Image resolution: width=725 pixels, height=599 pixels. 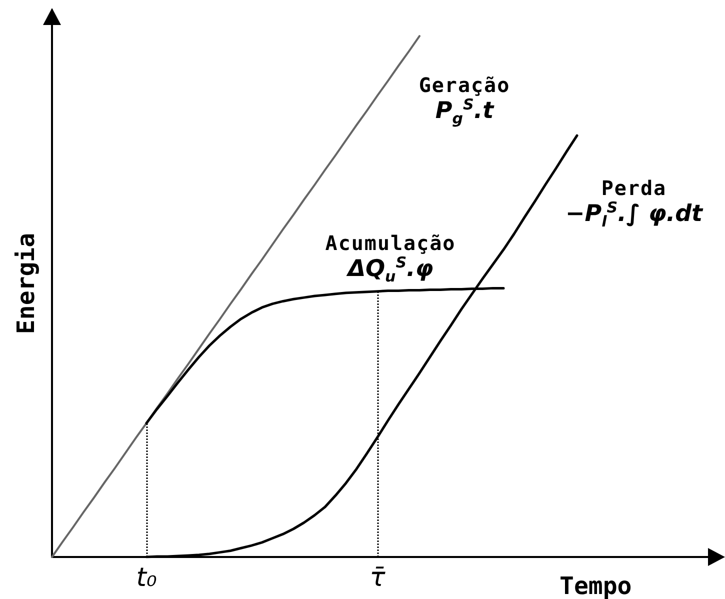 What do you see at coordinates (464, 111) in the screenshot?
I see `annotation: P$_{g}$$^{S}$.t` at bounding box center [464, 111].